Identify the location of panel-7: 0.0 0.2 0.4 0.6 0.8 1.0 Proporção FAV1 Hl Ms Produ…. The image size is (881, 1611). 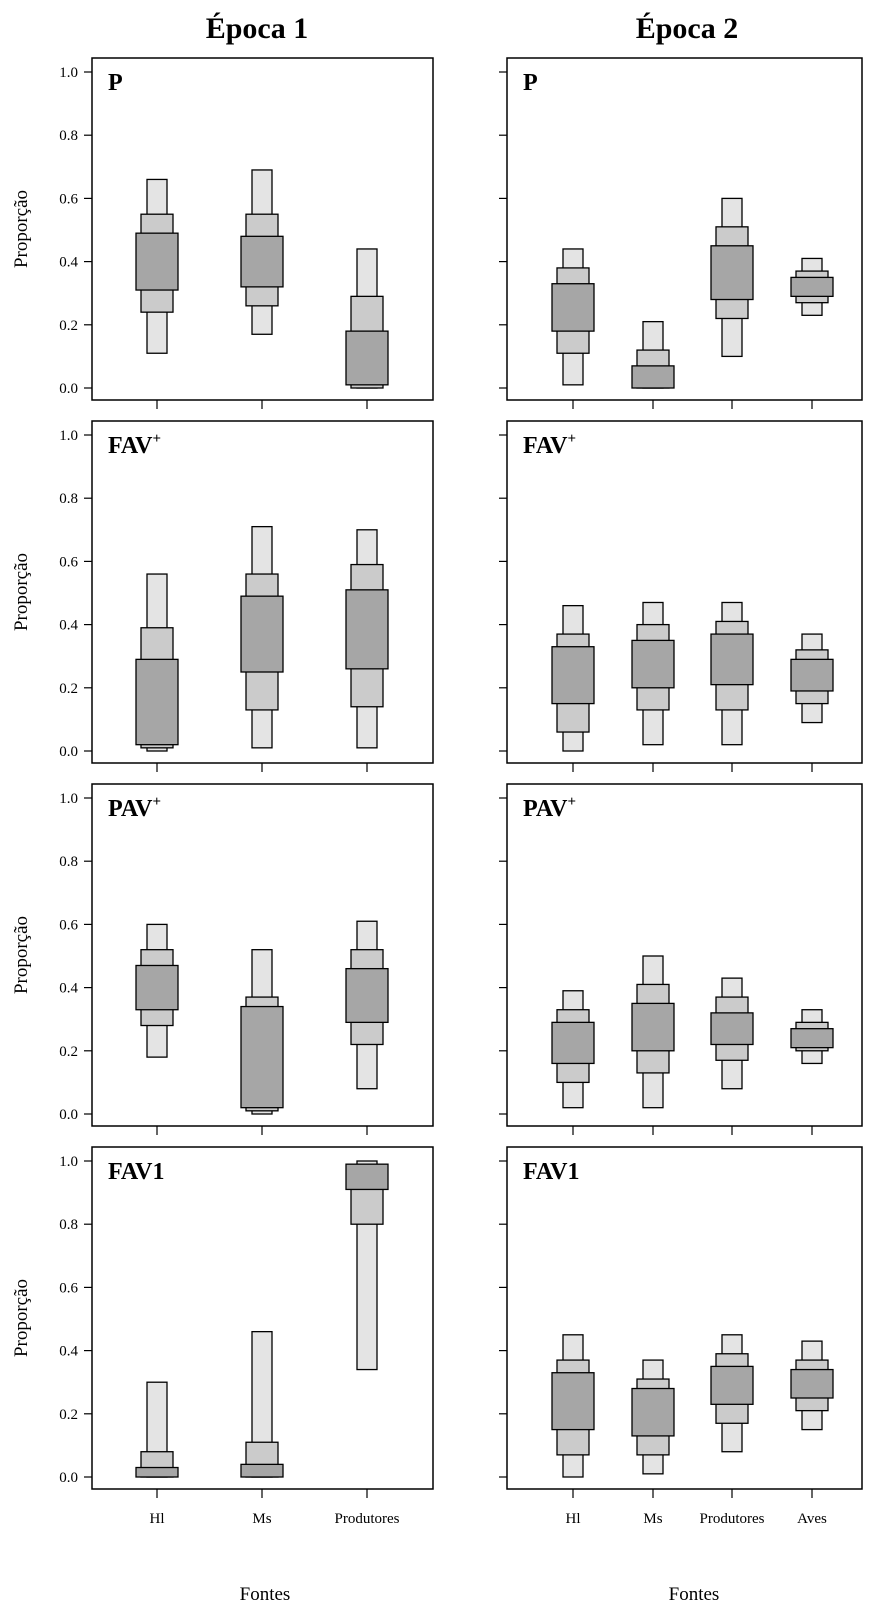
(222, 1336).